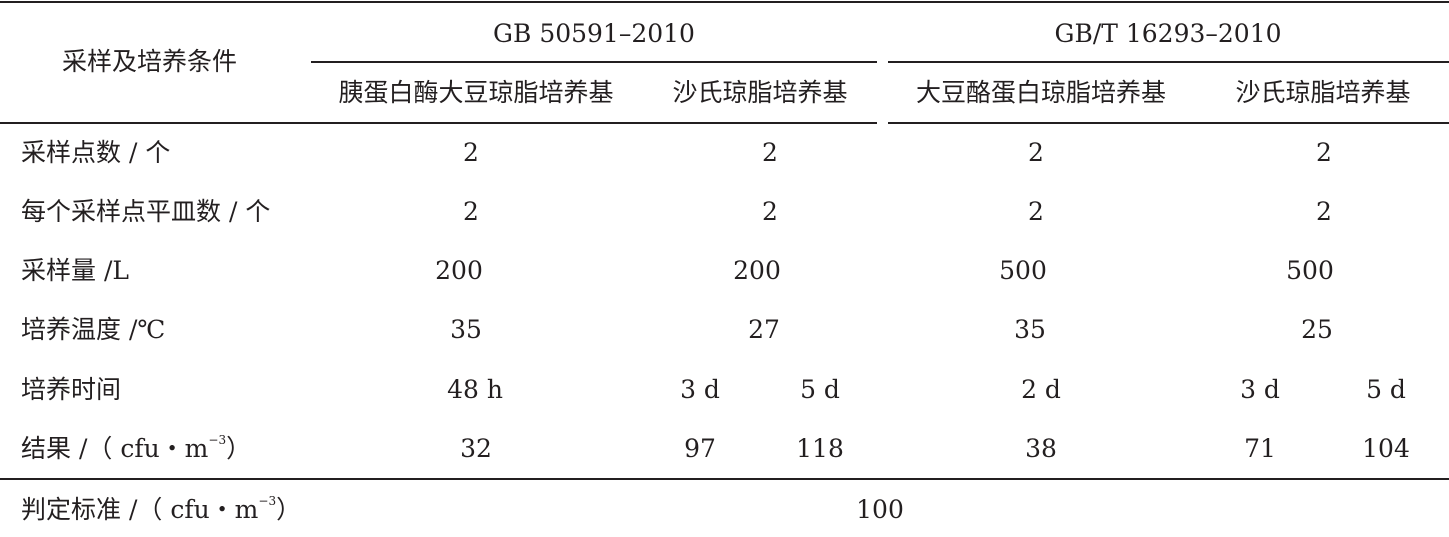  Describe the element at coordinates (820, 448) in the screenshot. I see `table-cell: 118` at that location.